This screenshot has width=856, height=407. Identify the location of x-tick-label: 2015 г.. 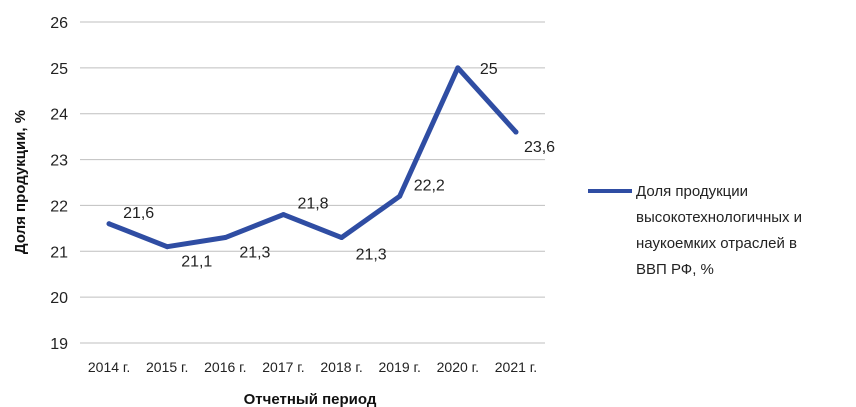
(167, 367).